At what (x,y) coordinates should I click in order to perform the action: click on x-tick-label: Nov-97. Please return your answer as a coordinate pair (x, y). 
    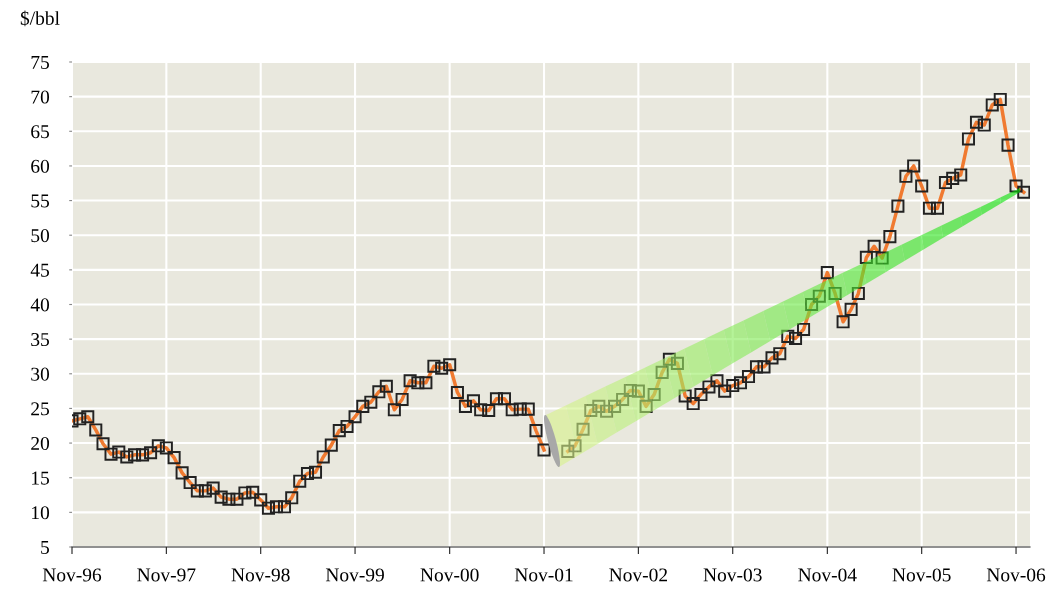
    Looking at the image, I should click on (166, 575).